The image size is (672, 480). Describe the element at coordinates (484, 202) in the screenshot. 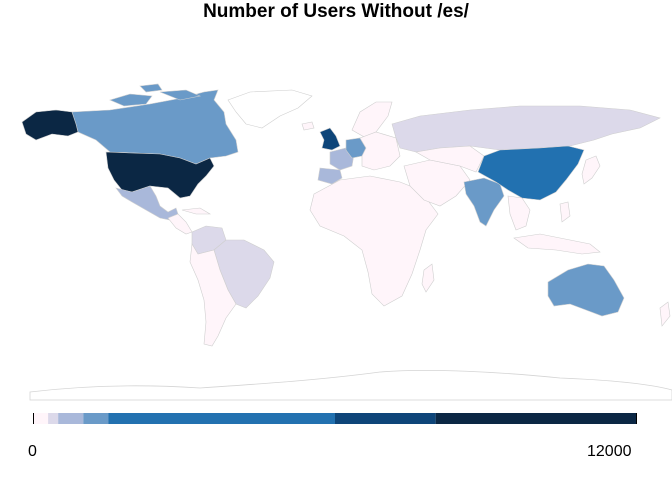

I see `country-india` at that location.